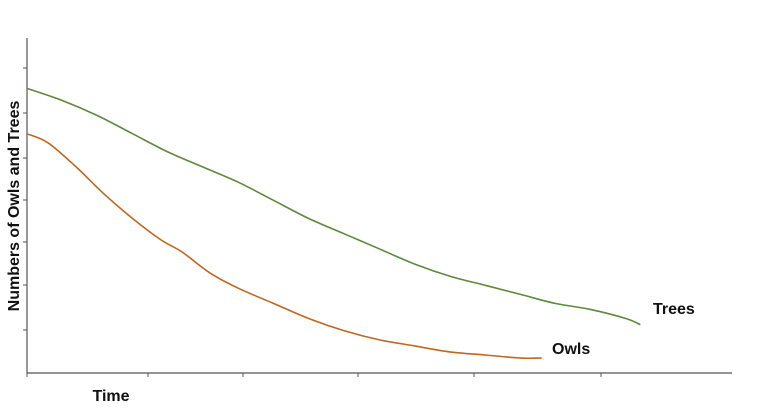 The image size is (765, 418). Describe the element at coordinates (571, 349) in the screenshot. I see `owls-series-label: Owls` at that location.